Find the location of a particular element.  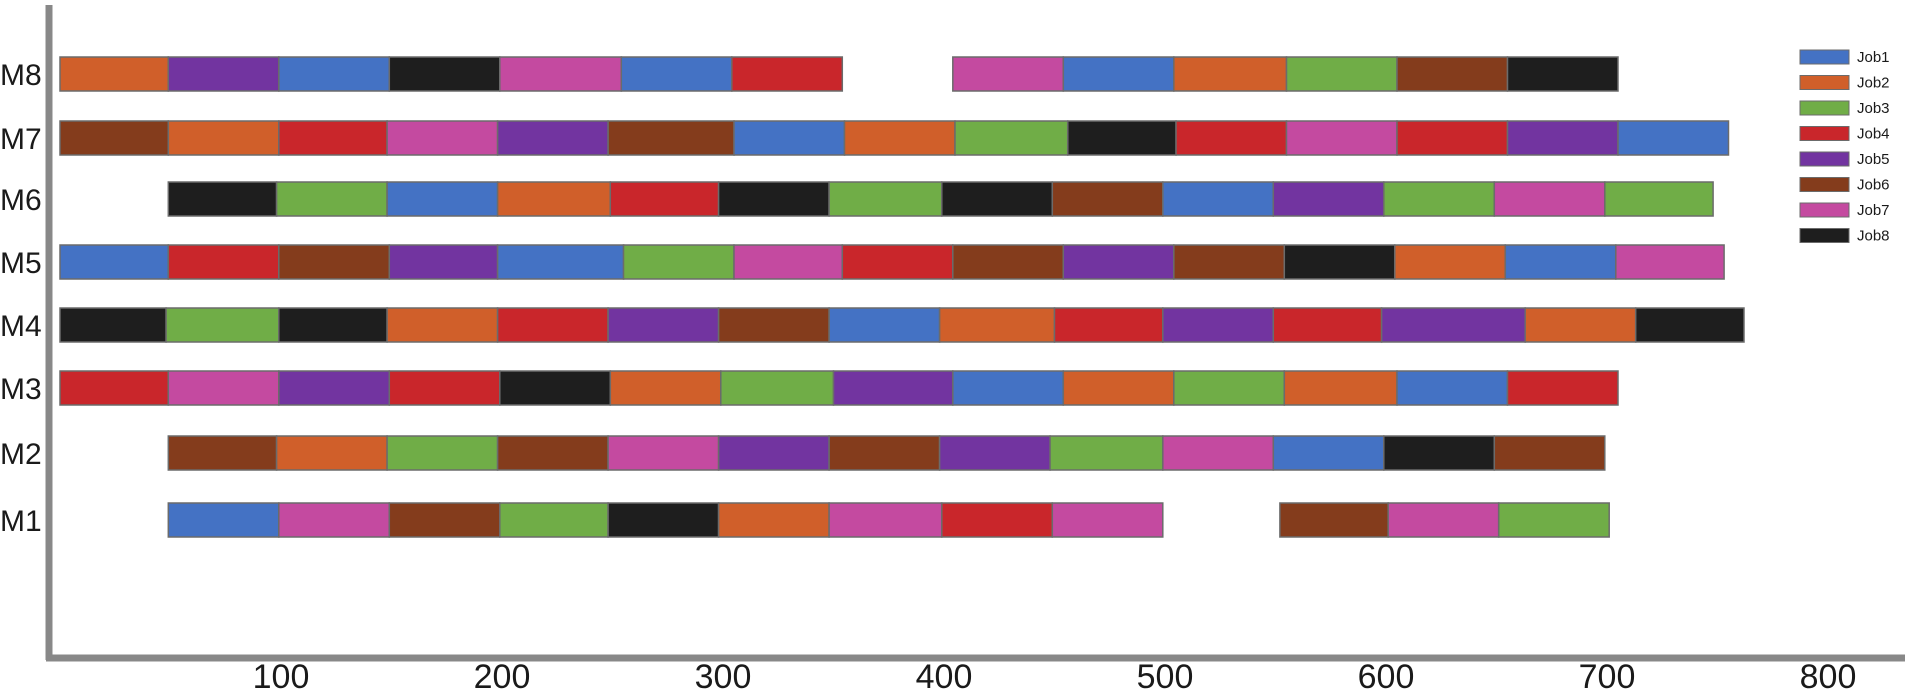

legend-swatch-job2 is located at coordinates (1824, 82).